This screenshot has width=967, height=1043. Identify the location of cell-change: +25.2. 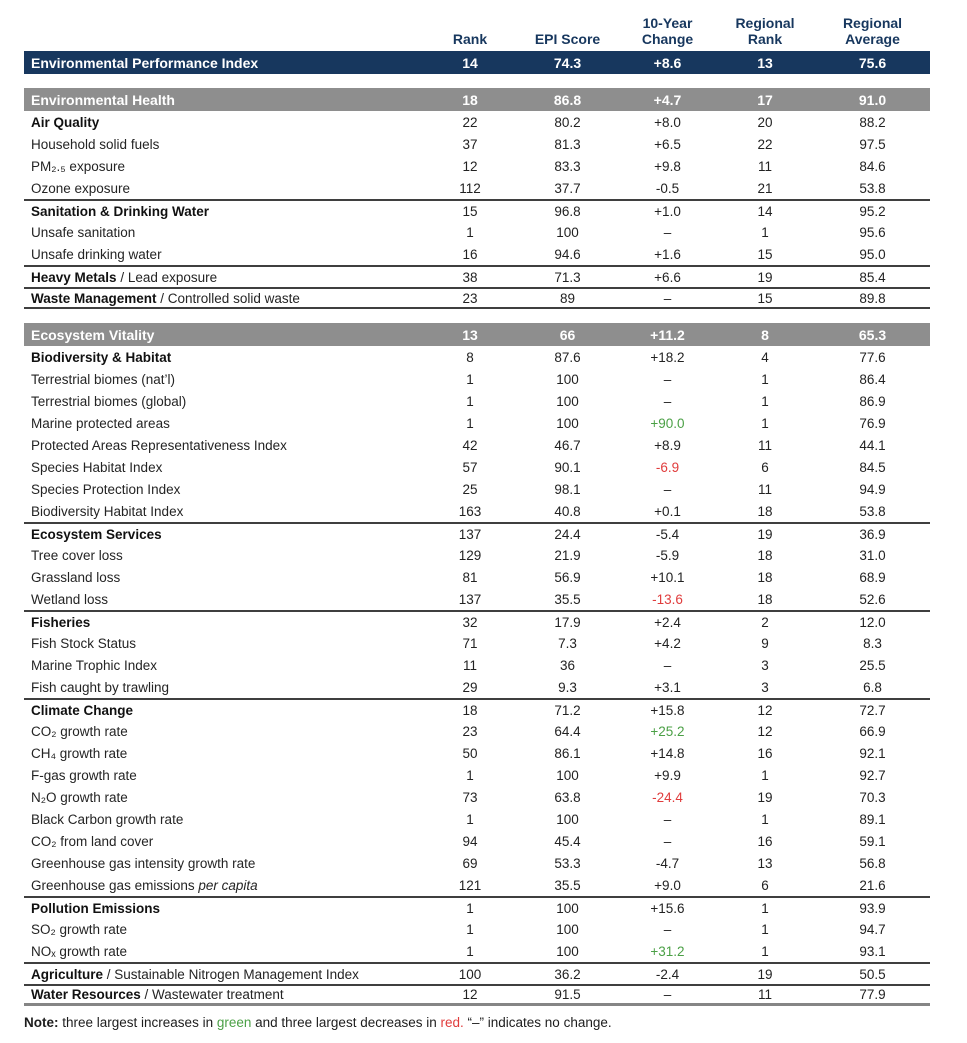
(667, 731).